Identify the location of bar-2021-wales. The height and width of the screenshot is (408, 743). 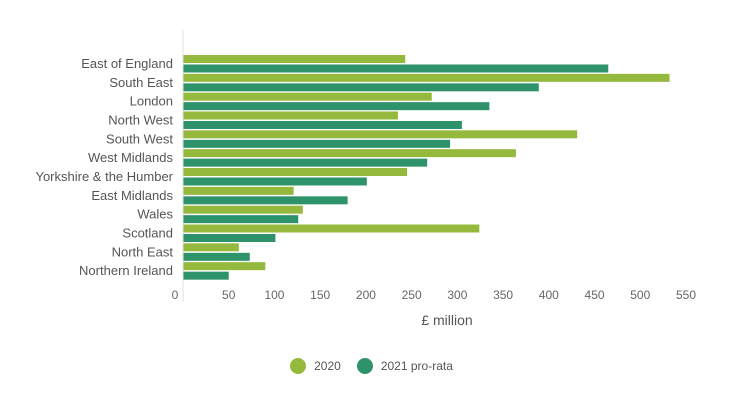
(241, 219).